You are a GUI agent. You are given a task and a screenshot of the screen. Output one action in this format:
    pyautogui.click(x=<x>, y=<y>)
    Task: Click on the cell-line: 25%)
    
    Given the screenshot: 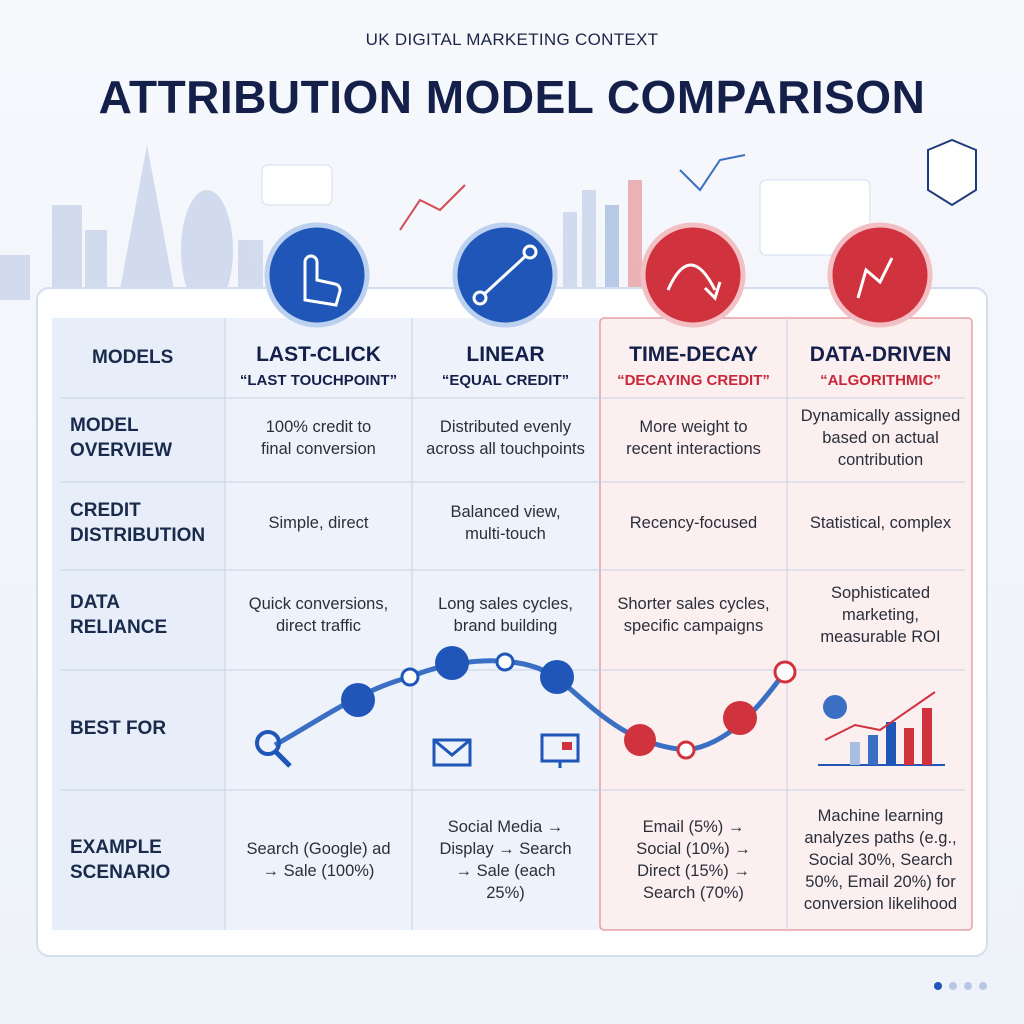 What is the action you would take?
    pyautogui.click(x=505, y=893)
    